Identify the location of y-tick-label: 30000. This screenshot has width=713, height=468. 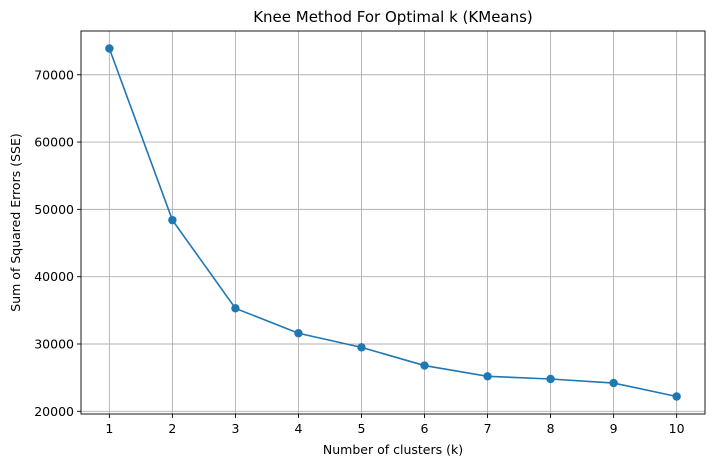
(54, 343).